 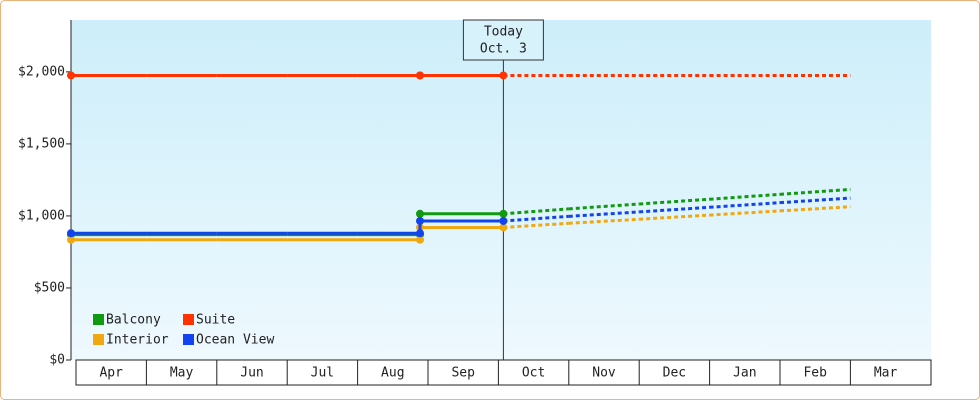 I want to click on x-tick-label: Feb, so click(x=815, y=373).